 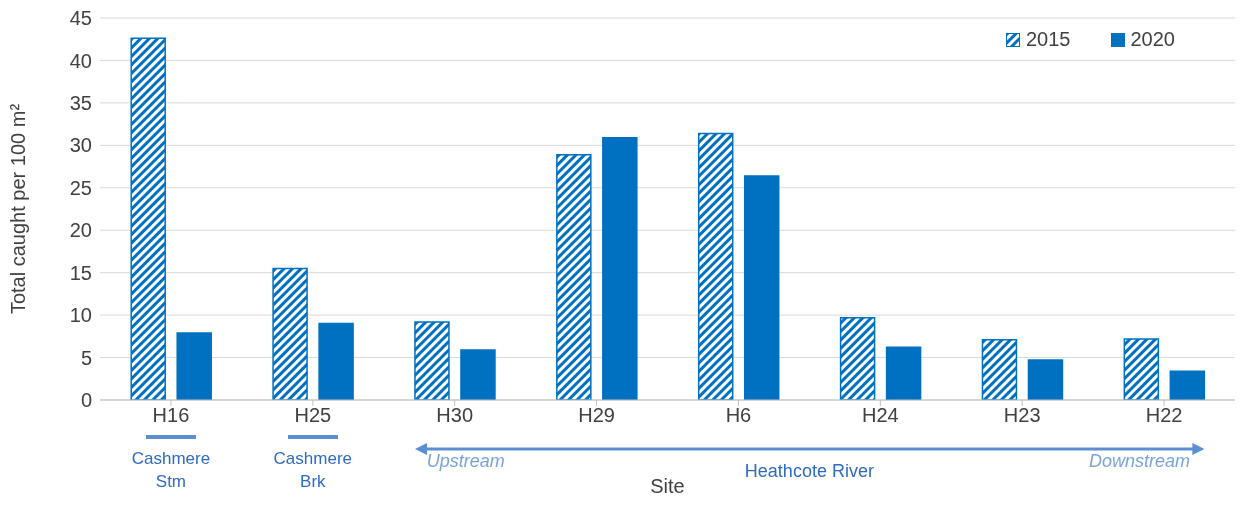 What do you see at coordinates (18, 209) in the screenshot?
I see `y-axis-title: Total caught per 100 m²` at bounding box center [18, 209].